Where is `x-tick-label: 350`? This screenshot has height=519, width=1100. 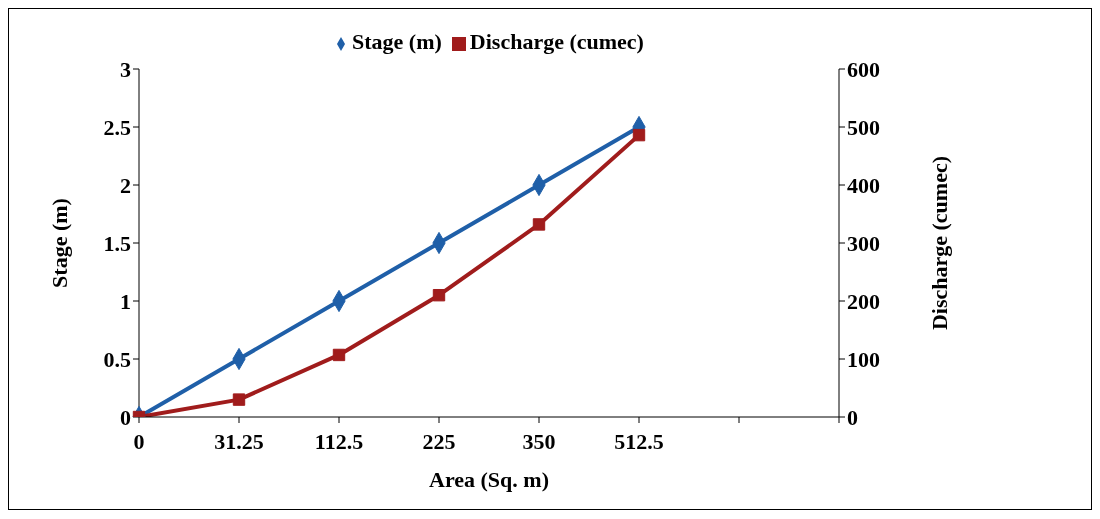
x-tick-label: 350 is located at coordinates (539, 441).